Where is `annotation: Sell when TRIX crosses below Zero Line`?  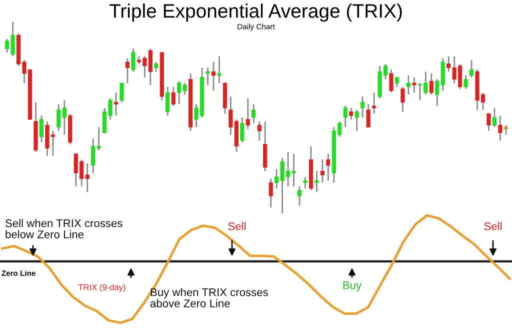 annotation: Sell when TRIX crosses below Zero Line is located at coordinates (64, 228).